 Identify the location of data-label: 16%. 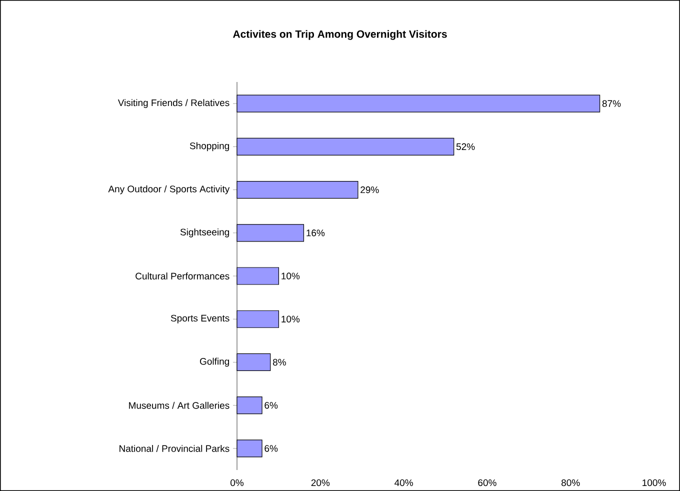
(315, 233).